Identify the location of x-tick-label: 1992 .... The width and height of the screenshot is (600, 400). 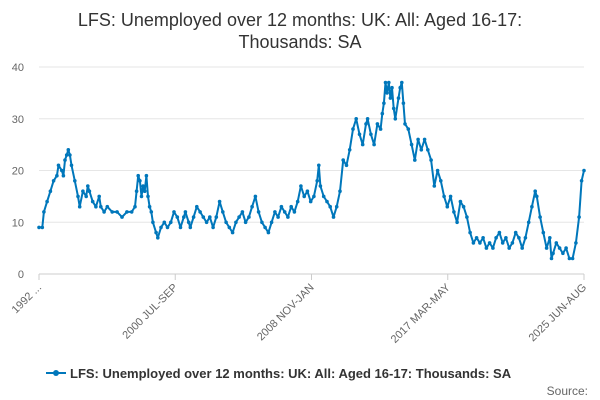
(27, 299).